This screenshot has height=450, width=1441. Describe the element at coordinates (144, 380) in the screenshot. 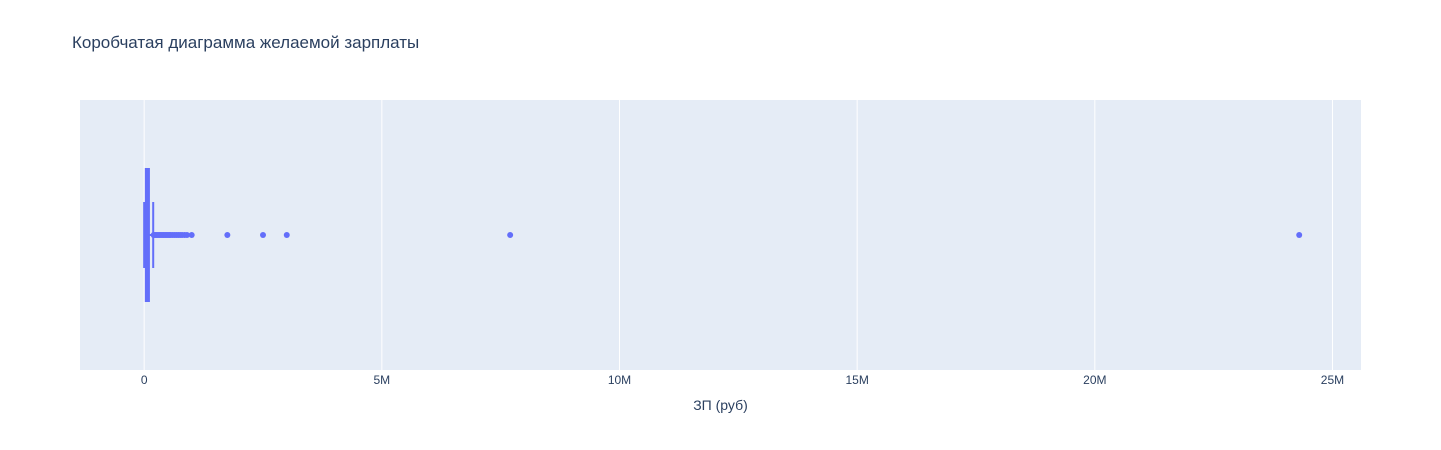

I see `x-tick-label: 0` at that location.